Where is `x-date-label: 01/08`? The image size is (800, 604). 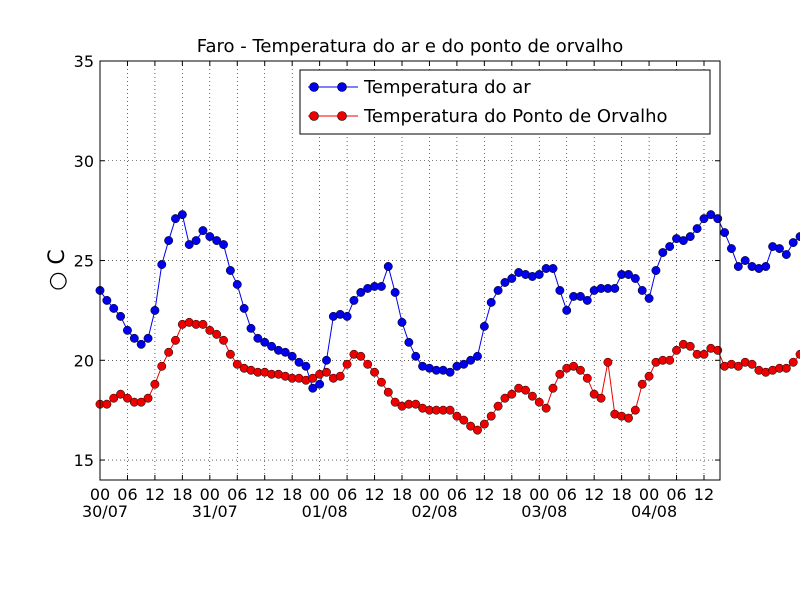
x-date-label: 01/08 is located at coordinates (325, 511).